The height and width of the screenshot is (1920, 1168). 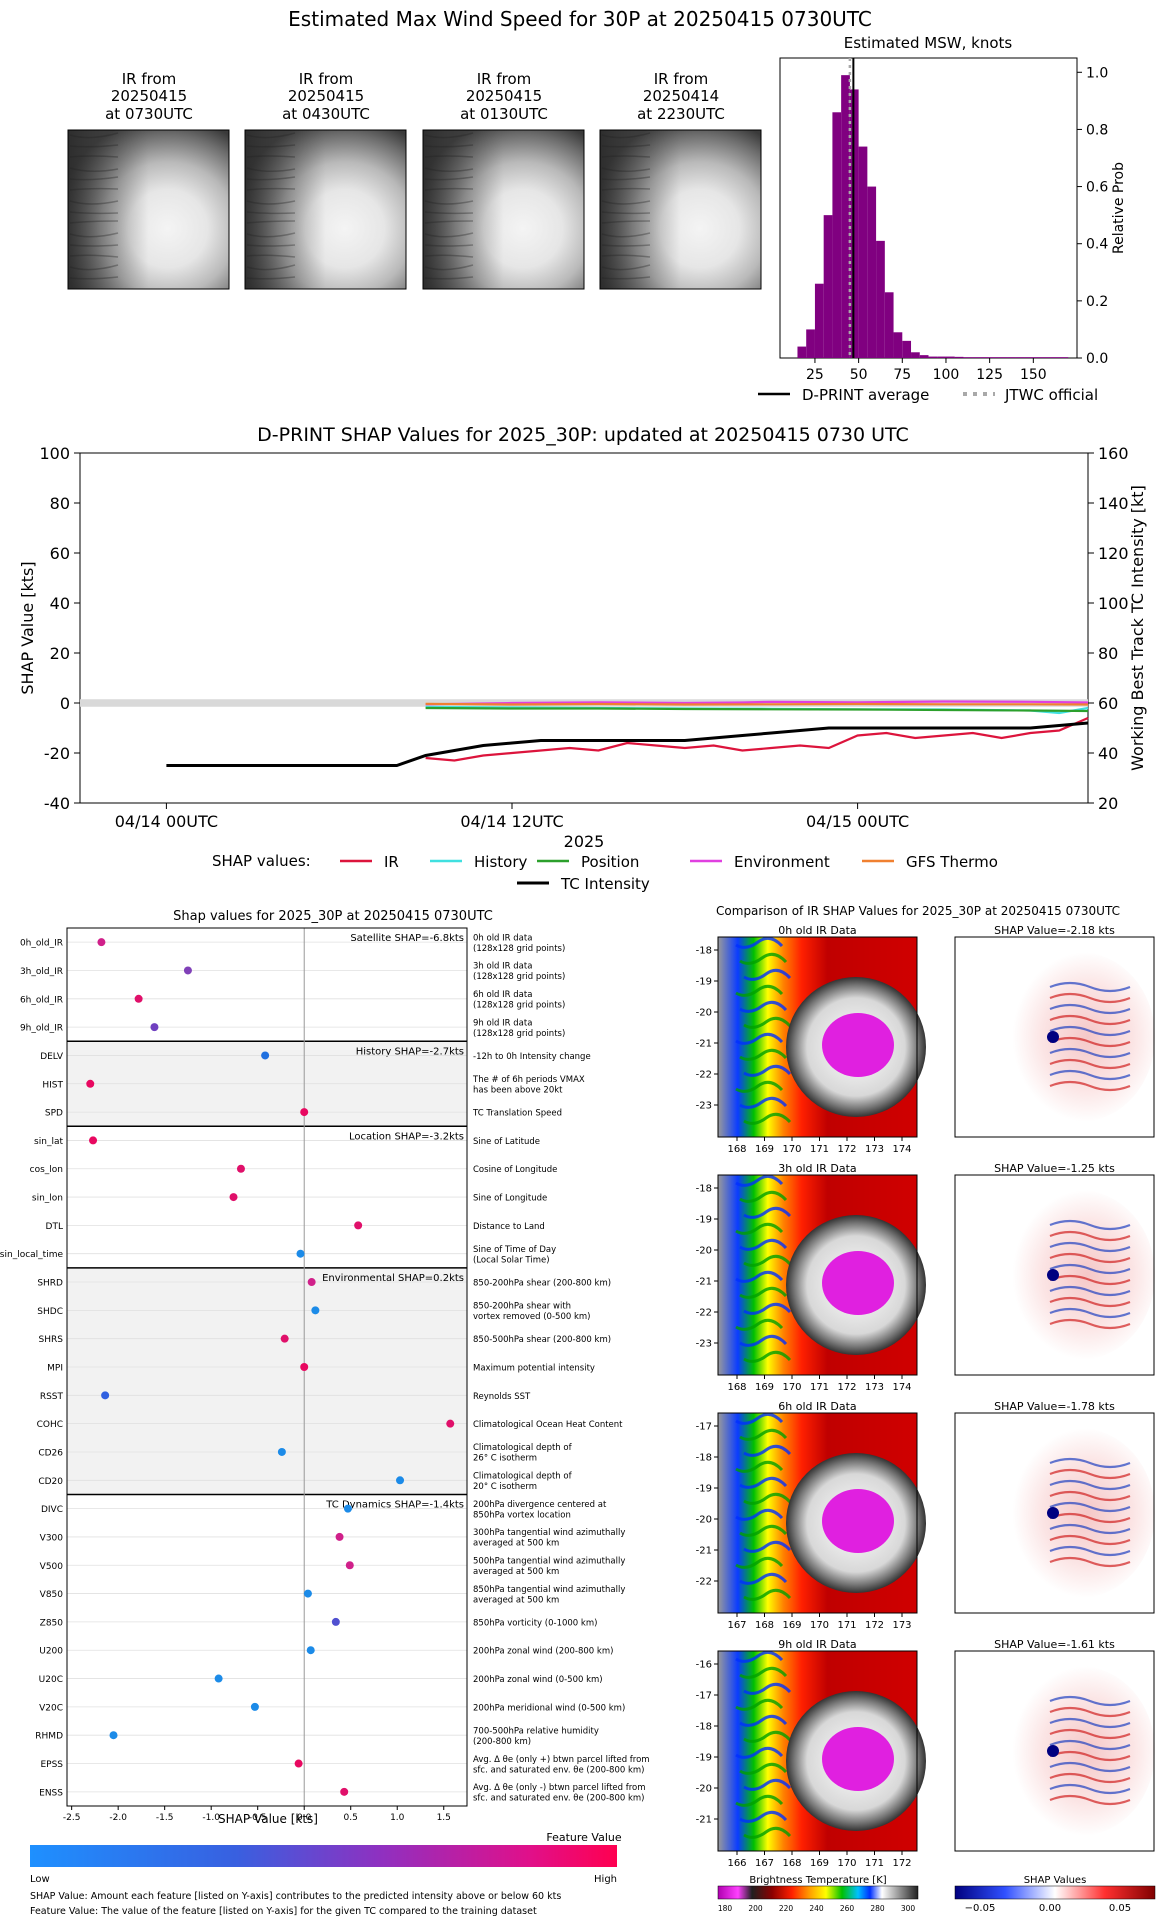 What do you see at coordinates (51, 1765) in the screenshot?
I see `feat-row-name: EPSS` at bounding box center [51, 1765].